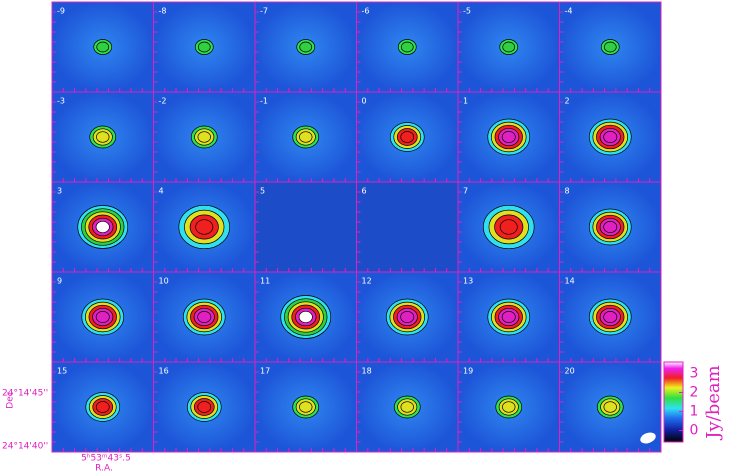  Describe the element at coordinates (106, 459) in the screenshot. I see `ra-tick-label: 5ʰ53ᵐ43ˢ.5` at that location.